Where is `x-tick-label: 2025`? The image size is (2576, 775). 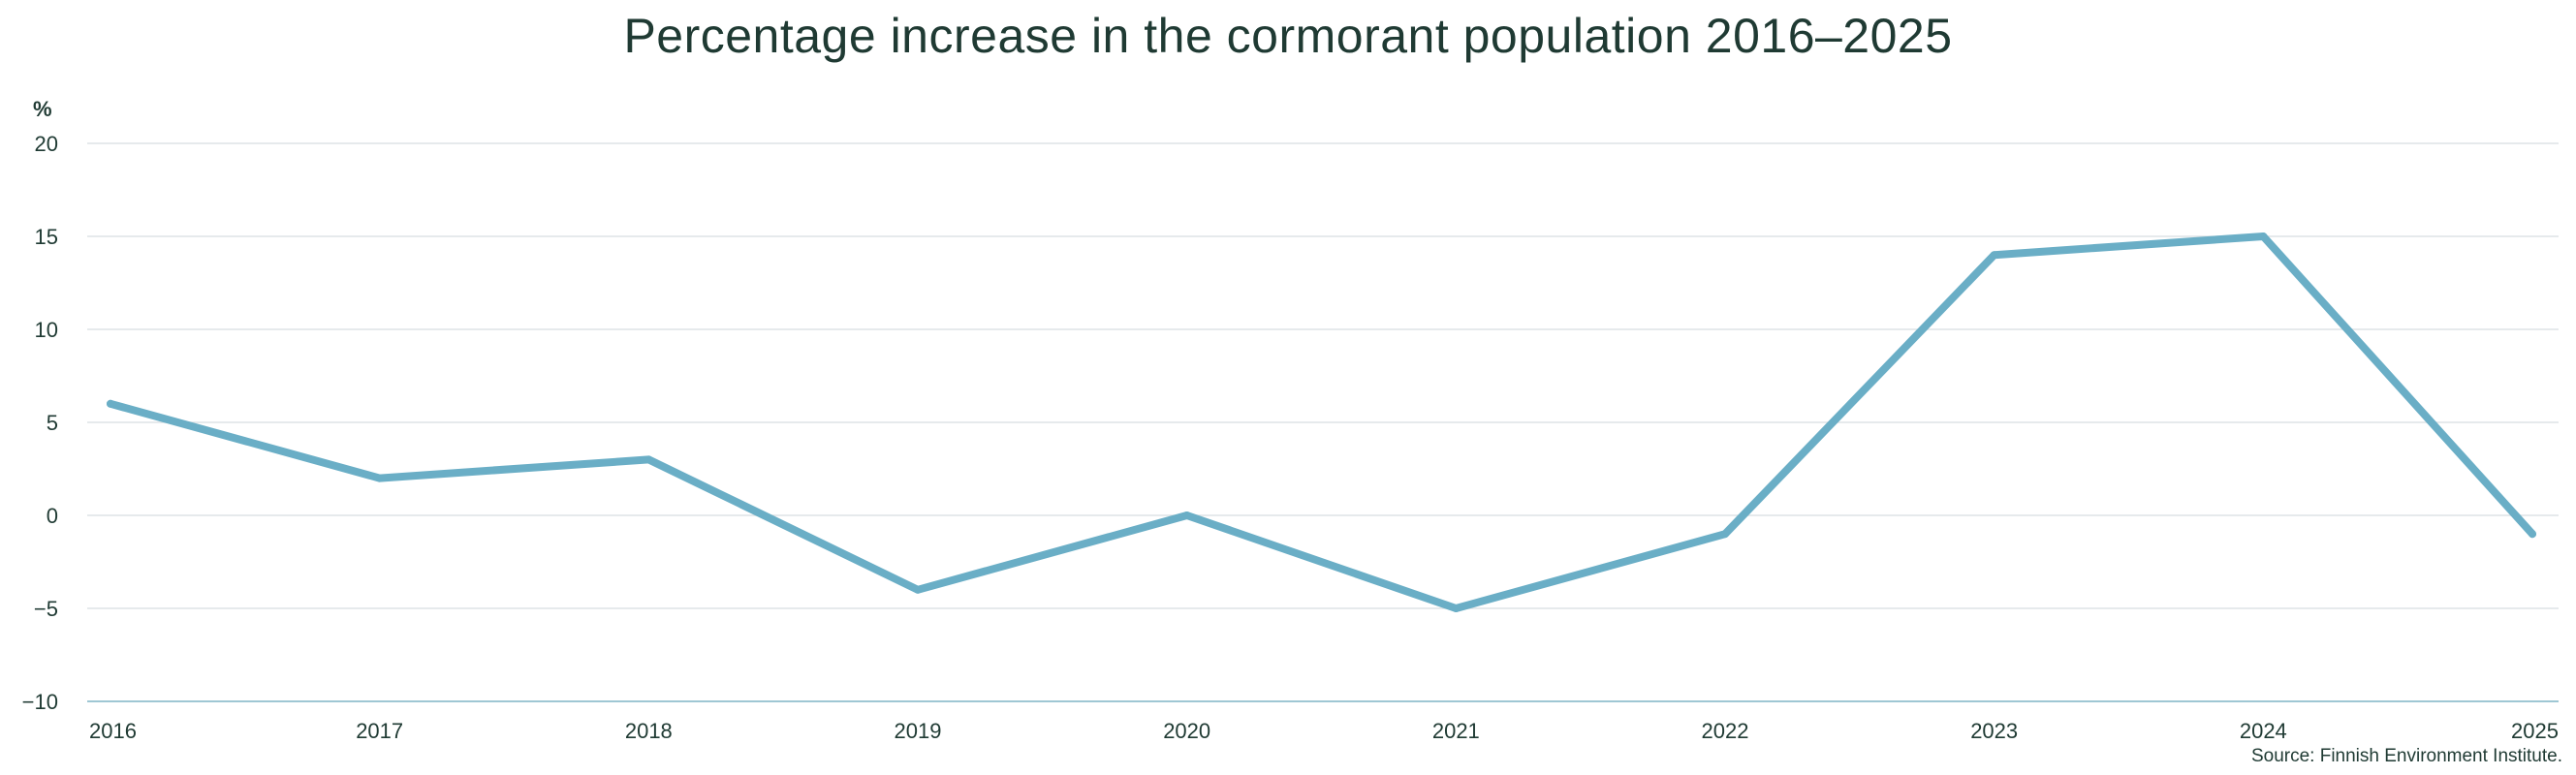 x-tick-label: 2025 is located at coordinates (2535, 731).